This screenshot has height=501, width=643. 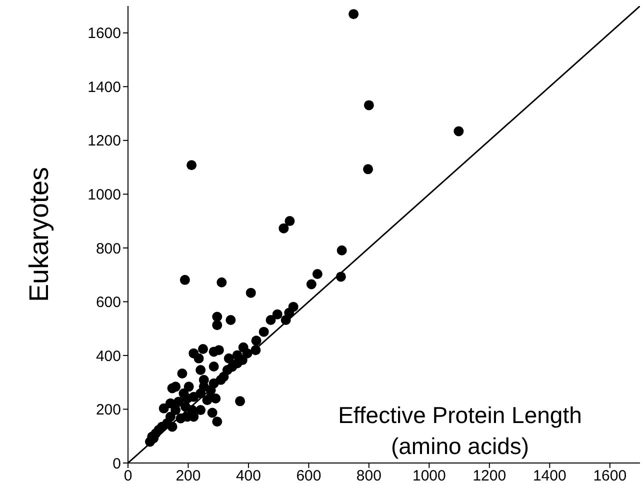 I want to click on annotation: Effective Protein Length (amino acids), so click(x=460, y=431).